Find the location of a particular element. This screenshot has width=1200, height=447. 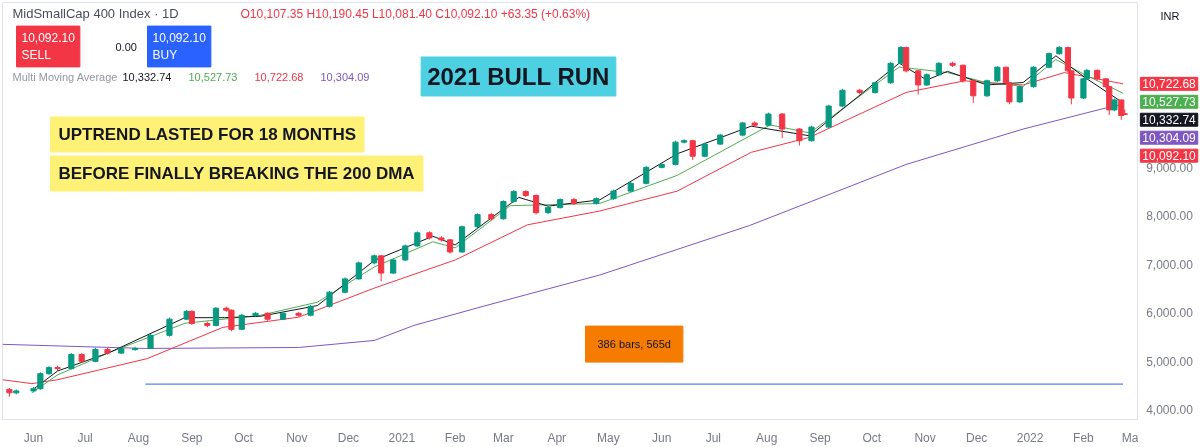

y-tick-label: 8,000.00 is located at coordinates (1170, 216).